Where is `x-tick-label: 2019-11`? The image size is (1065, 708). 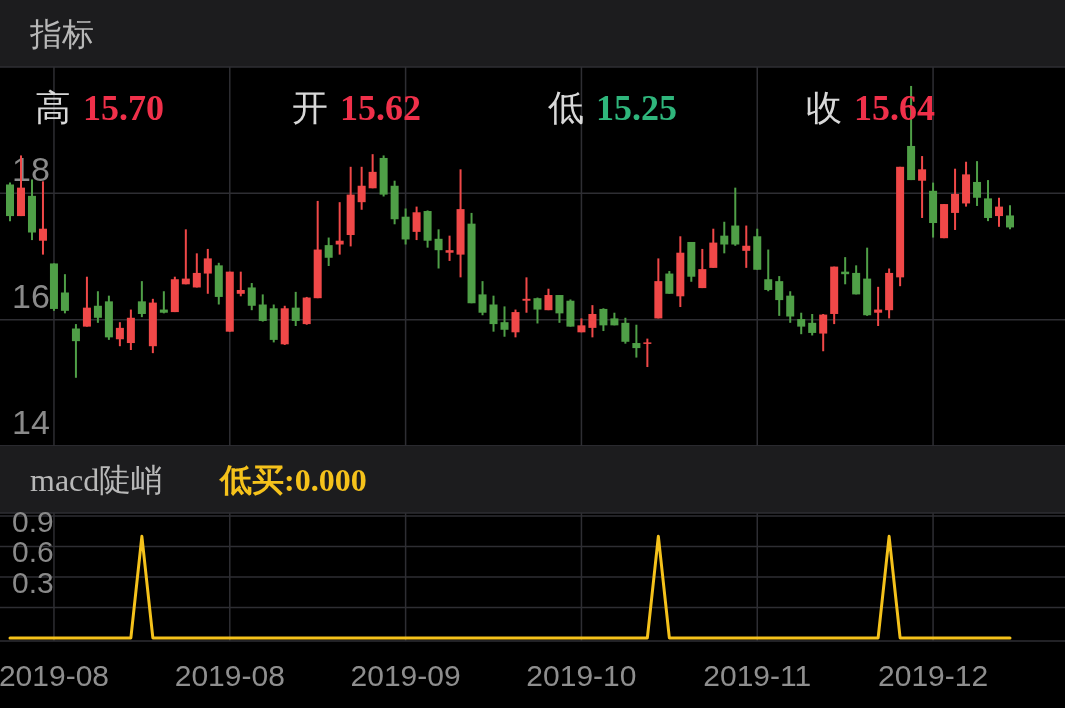 x-tick-label: 2019-11 is located at coordinates (757, 675).